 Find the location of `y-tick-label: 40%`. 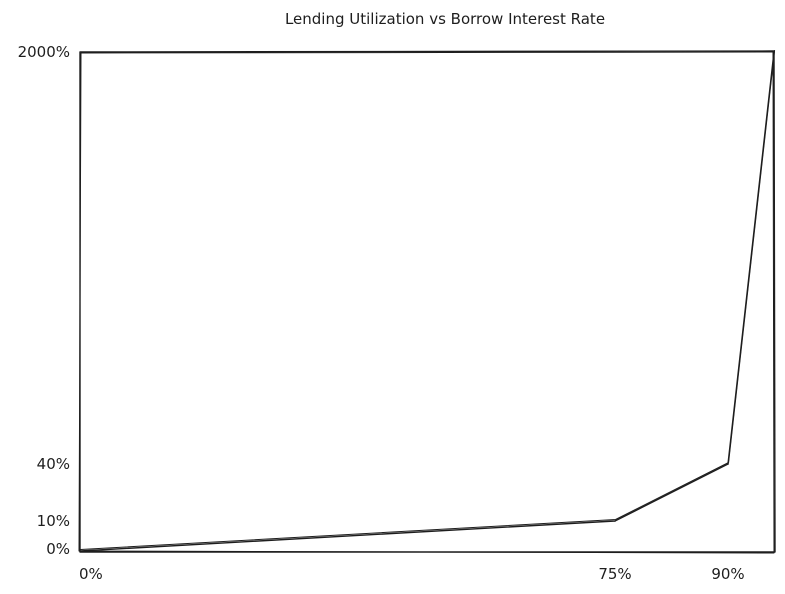

y-tick-label: 40% is located at coordinates (53, 464).